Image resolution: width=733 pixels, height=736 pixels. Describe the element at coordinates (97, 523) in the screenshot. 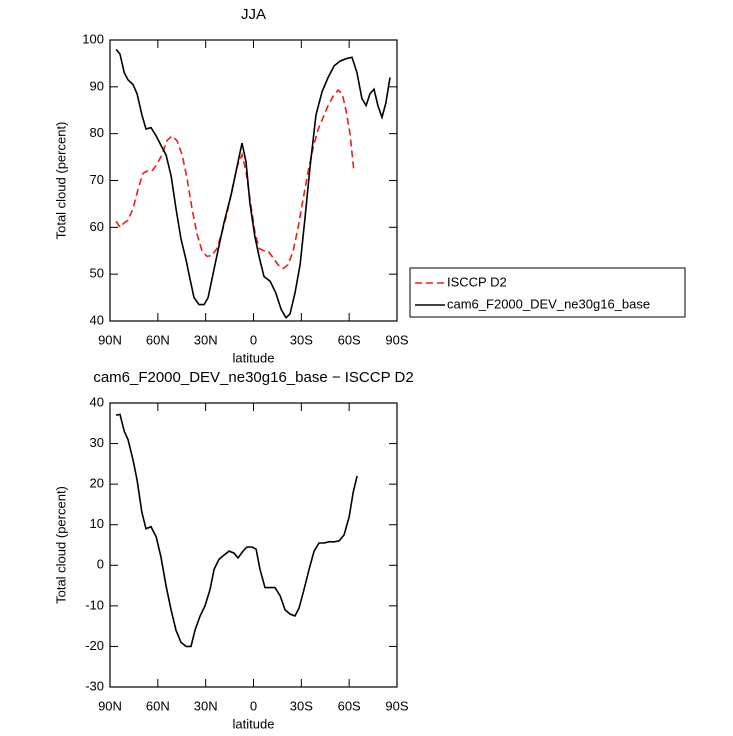

I see `y-tick-label: 10` at that location.